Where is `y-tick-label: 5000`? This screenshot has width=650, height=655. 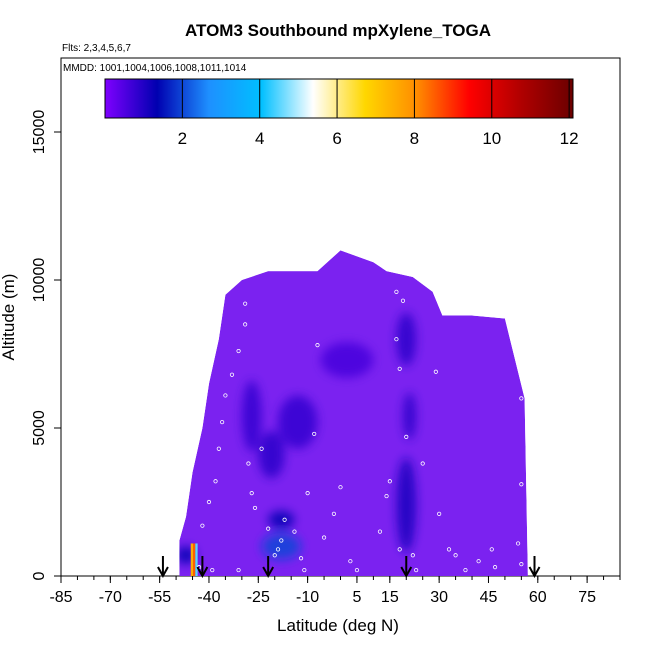
y-tick-label: 5000 is located at coordinates (39, 428).